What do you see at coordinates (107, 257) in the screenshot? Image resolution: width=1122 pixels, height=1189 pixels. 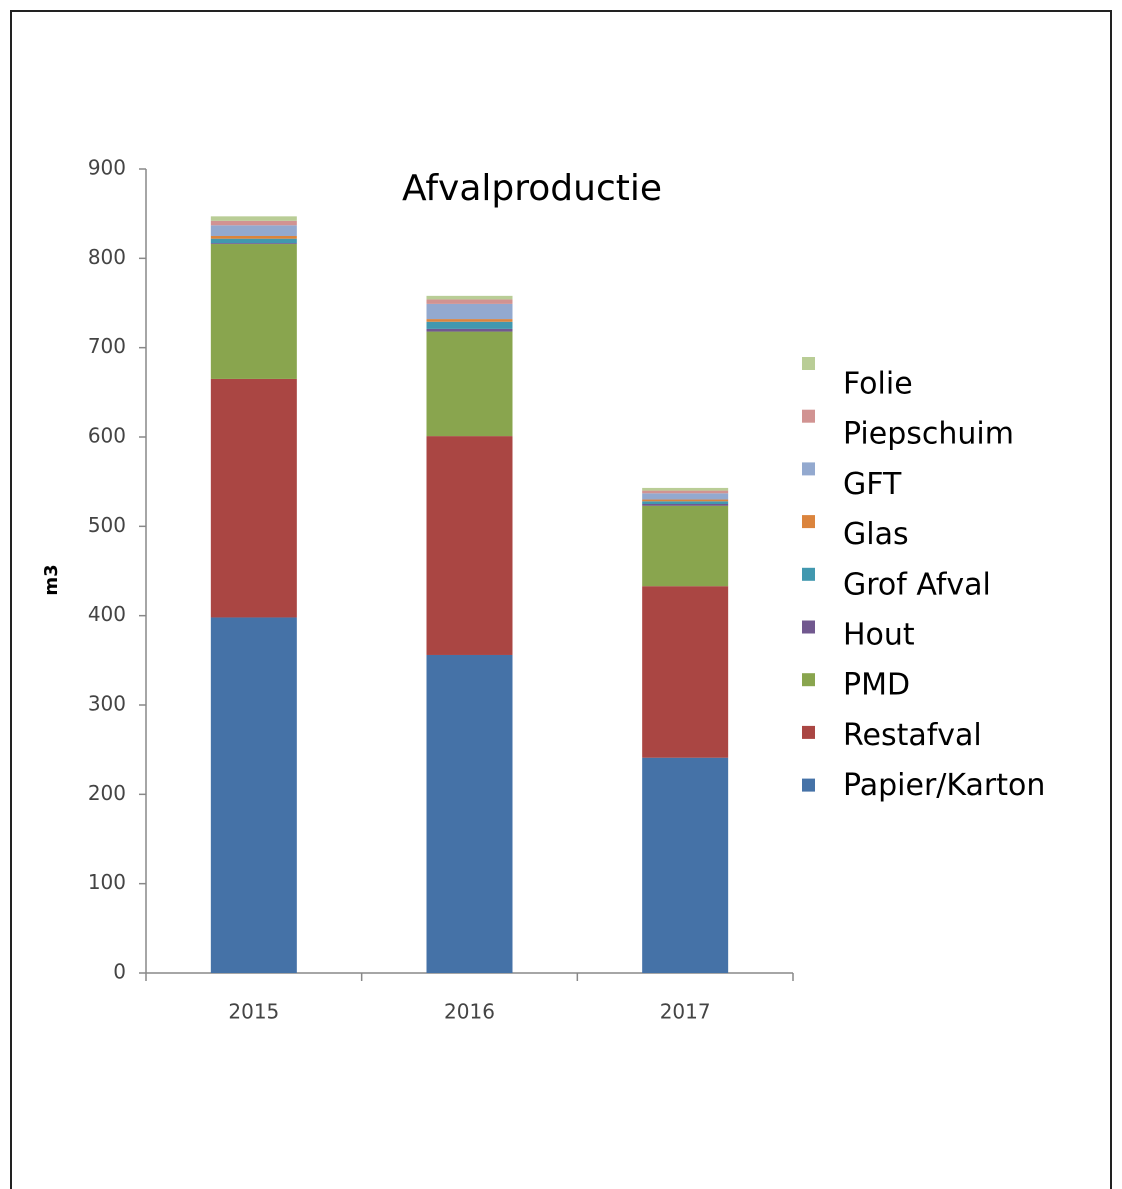 I see `y-tick-label: 800` at bounding box center [107, 257].